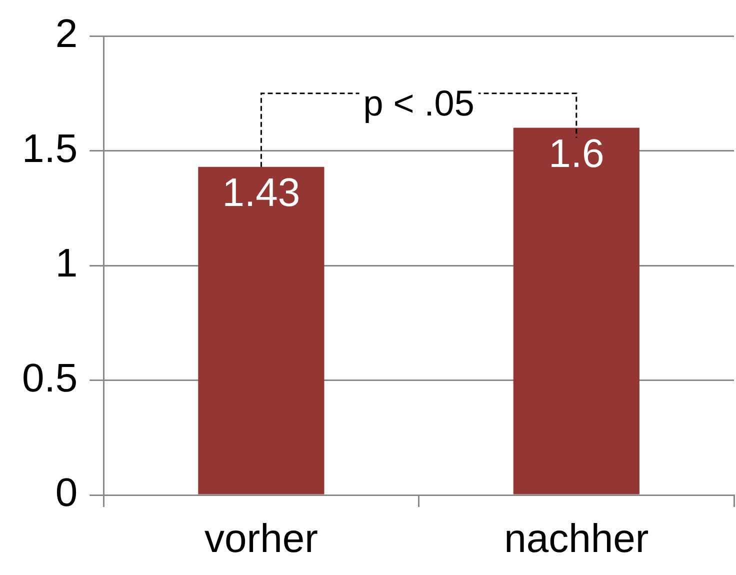 The height and width of the screenshot is (575, 736). Describe the element at coordinates (576, 154) in the screenshot. I see `data-label: 1.6` at that location.